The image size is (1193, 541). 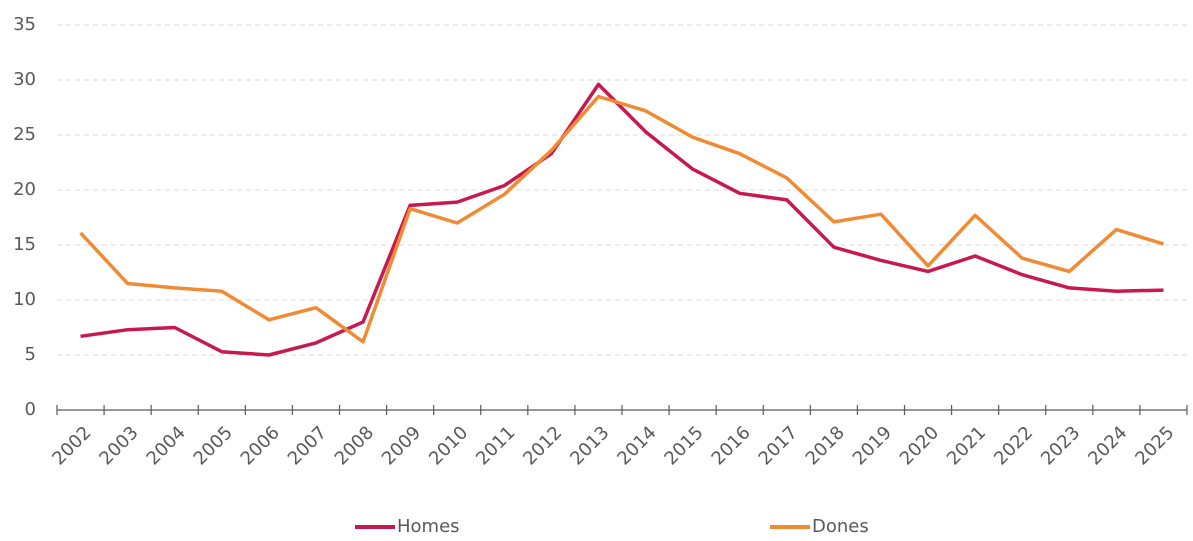 I want to click on x-tick-label: 2011, so click(x=495, y=445).